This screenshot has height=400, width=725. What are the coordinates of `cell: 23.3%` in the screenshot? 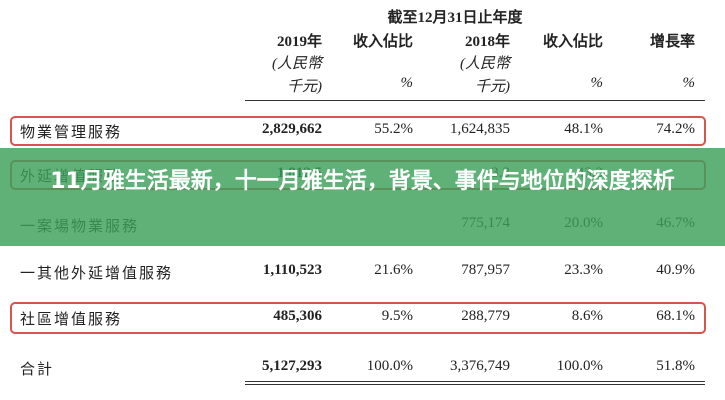 It's located at (583, 270).